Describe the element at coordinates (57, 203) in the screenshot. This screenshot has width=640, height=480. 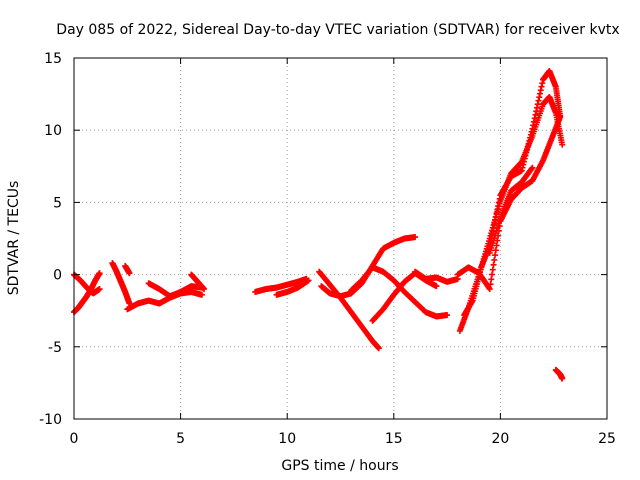
I see `y-tick-label: 5` at that location.